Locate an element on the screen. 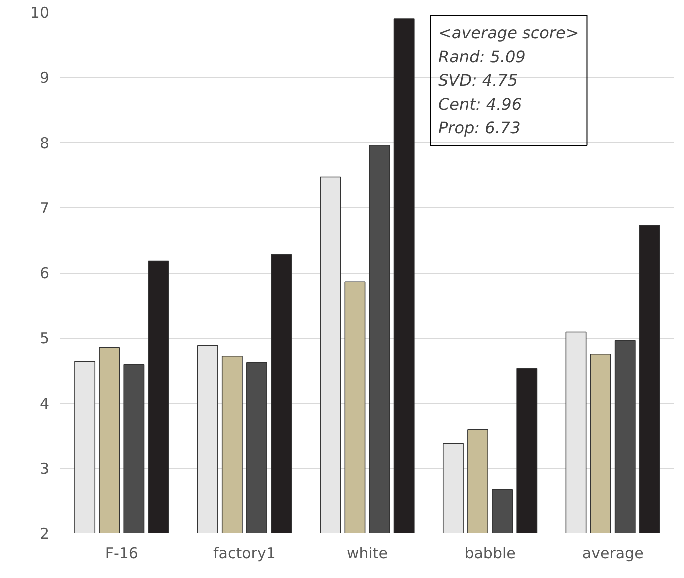 This screenshot has height=578, width=684. y-tick-label: 4 is located at coordinates (45, 403).